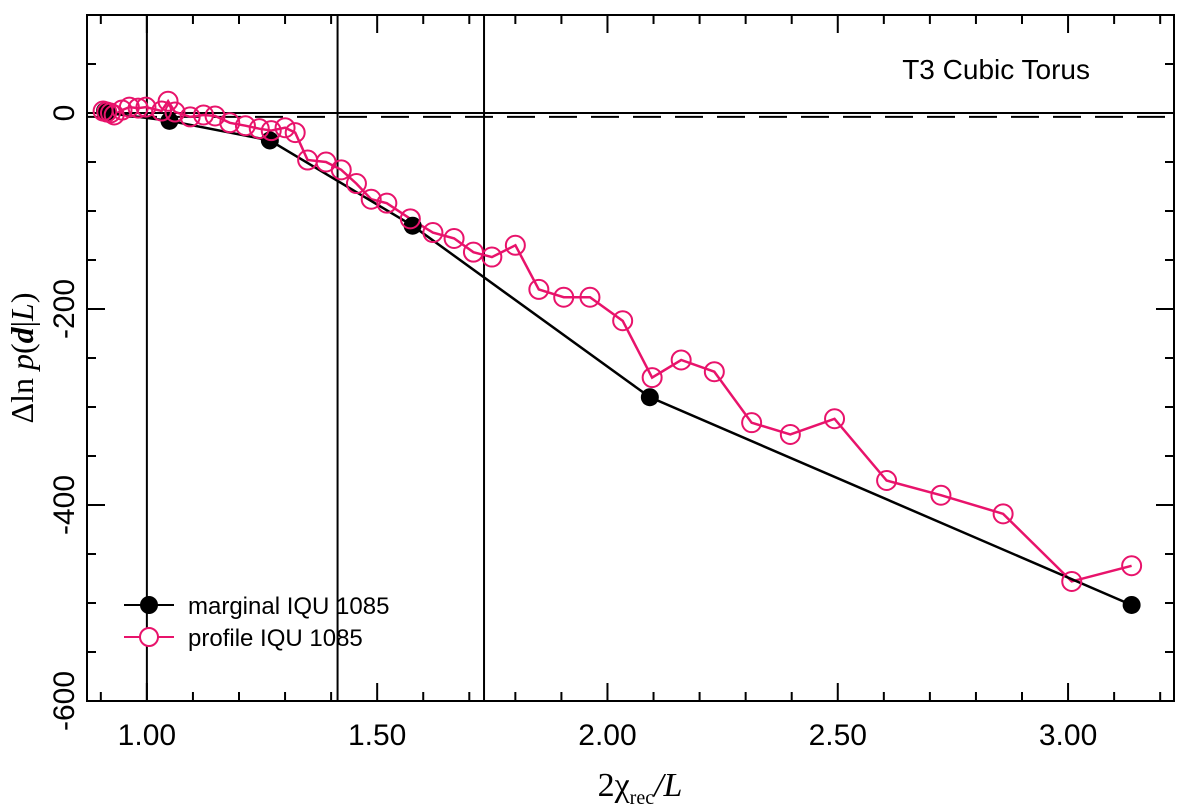 The height and width of the screenshot is (809, 1200). Describe the element at coordinates (642, 798) in the screenshot. I see `x-axis-title-sub: rec` at that location.